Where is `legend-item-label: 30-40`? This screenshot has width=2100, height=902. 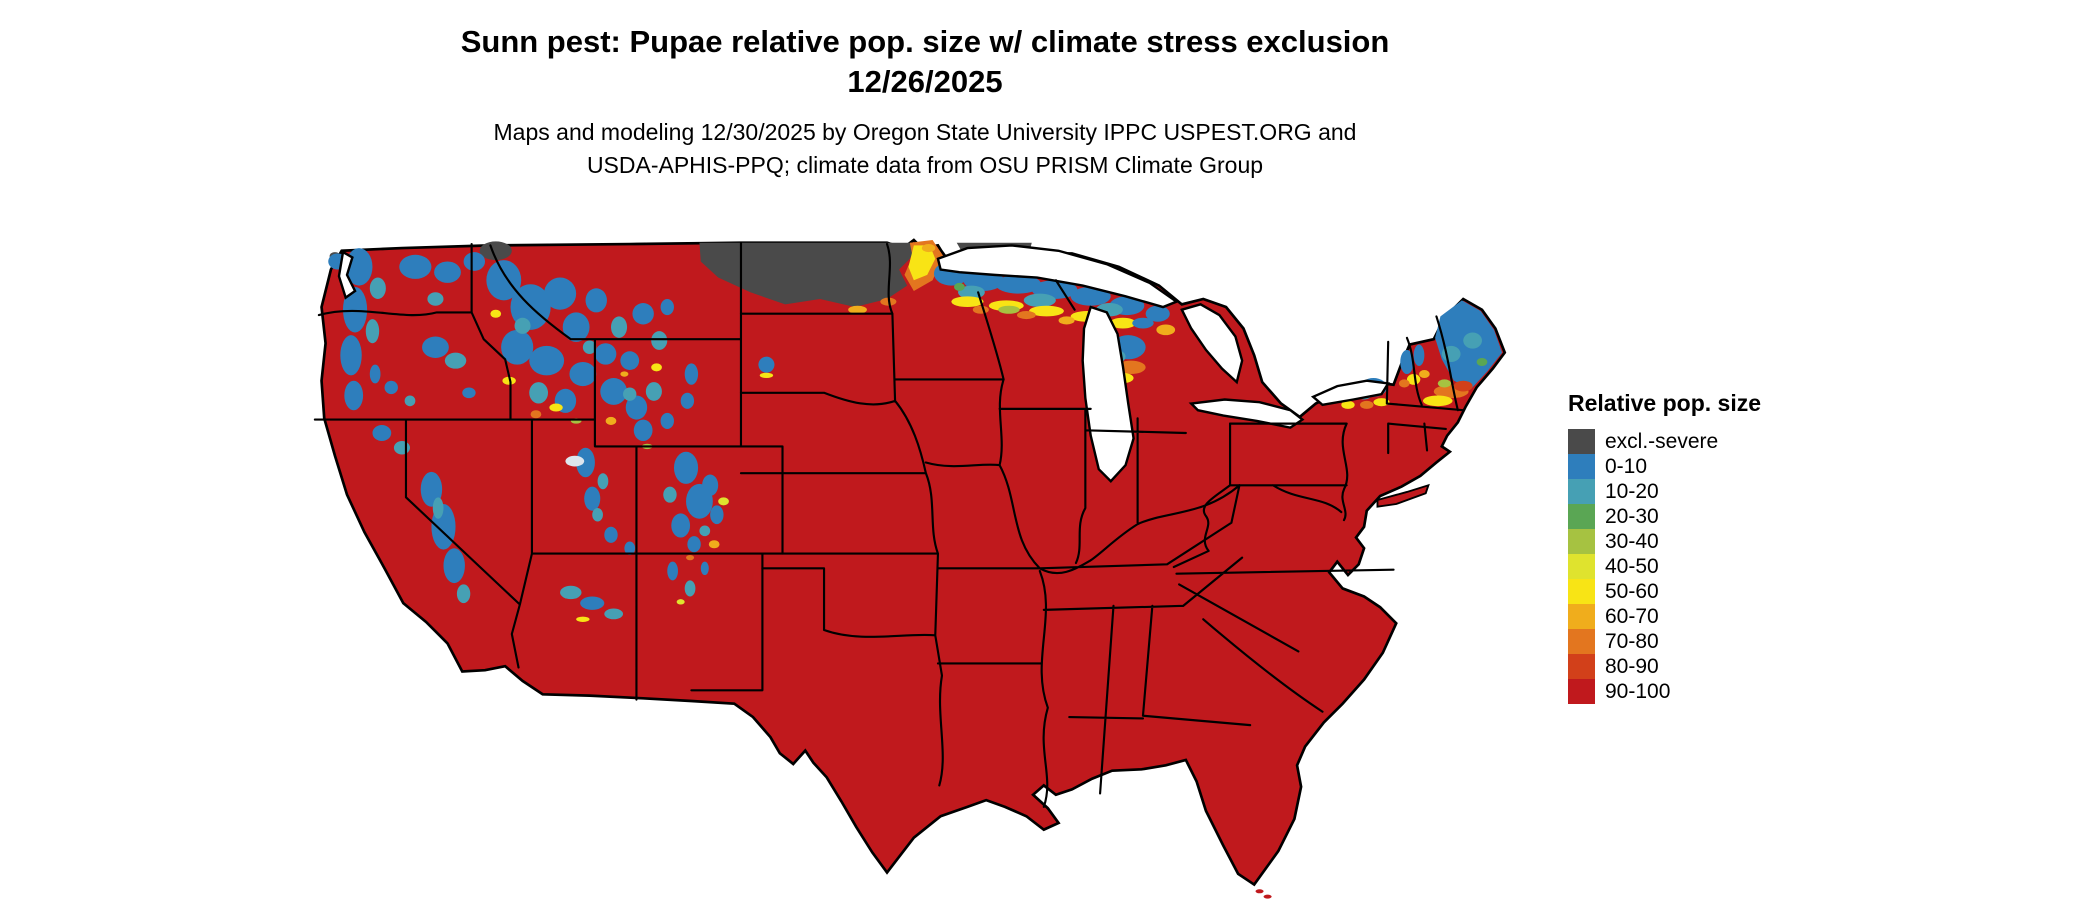
legend-item-label: 30-40 is located at coordinates (1632, 541).